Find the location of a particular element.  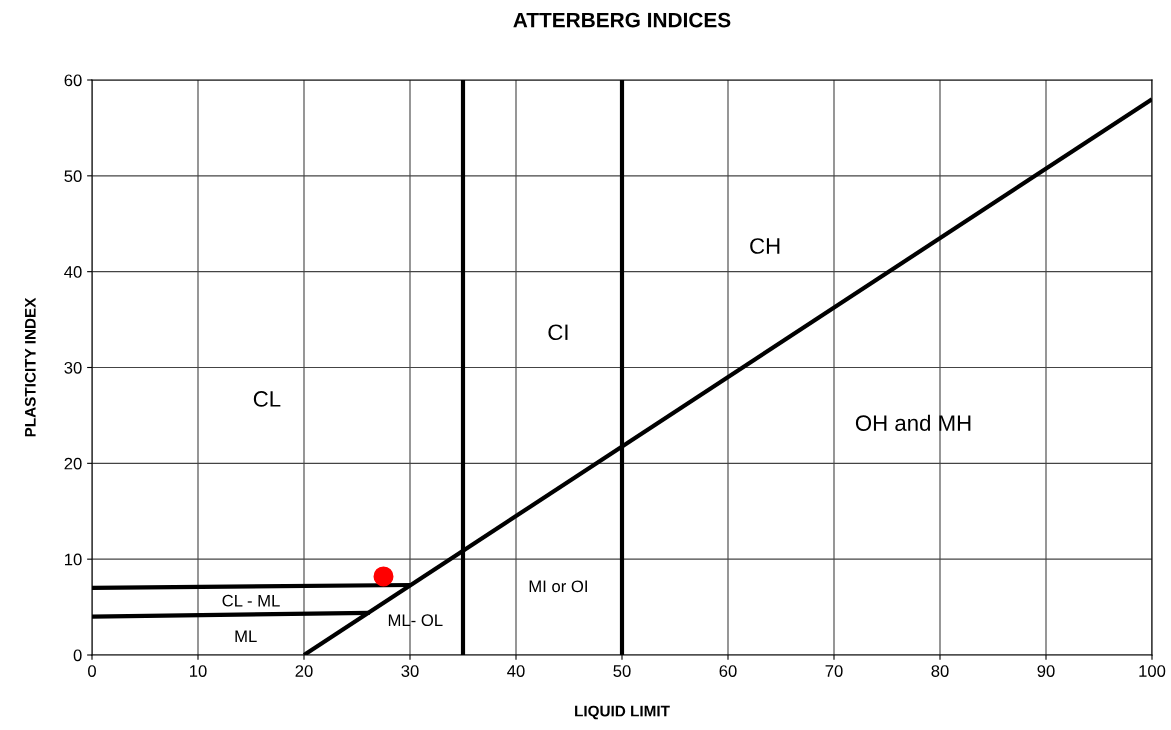

x-axis-title: LIQUID LIMIT is located at coordinates (622, 712).